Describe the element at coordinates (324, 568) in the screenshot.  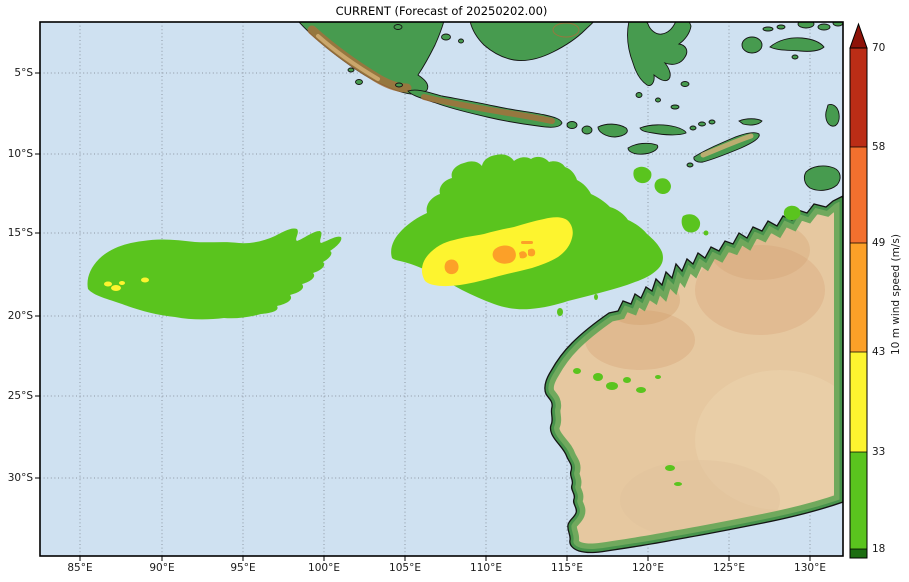
I see `lon-tick-label: 100°E` at that location.